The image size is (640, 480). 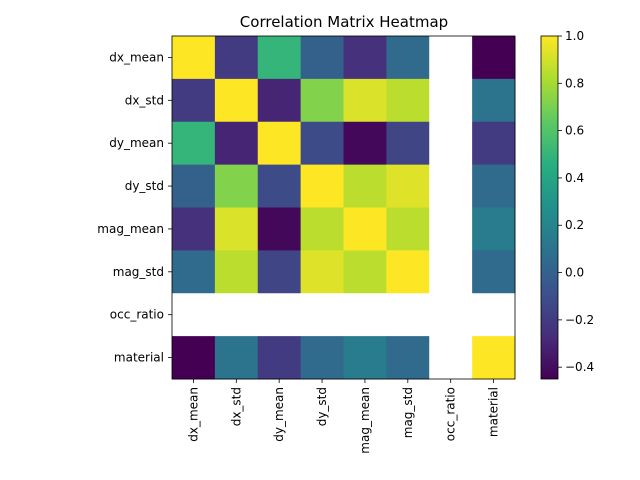 I want to click on x-tick-label: dx_std, so click(x=236, y=406).